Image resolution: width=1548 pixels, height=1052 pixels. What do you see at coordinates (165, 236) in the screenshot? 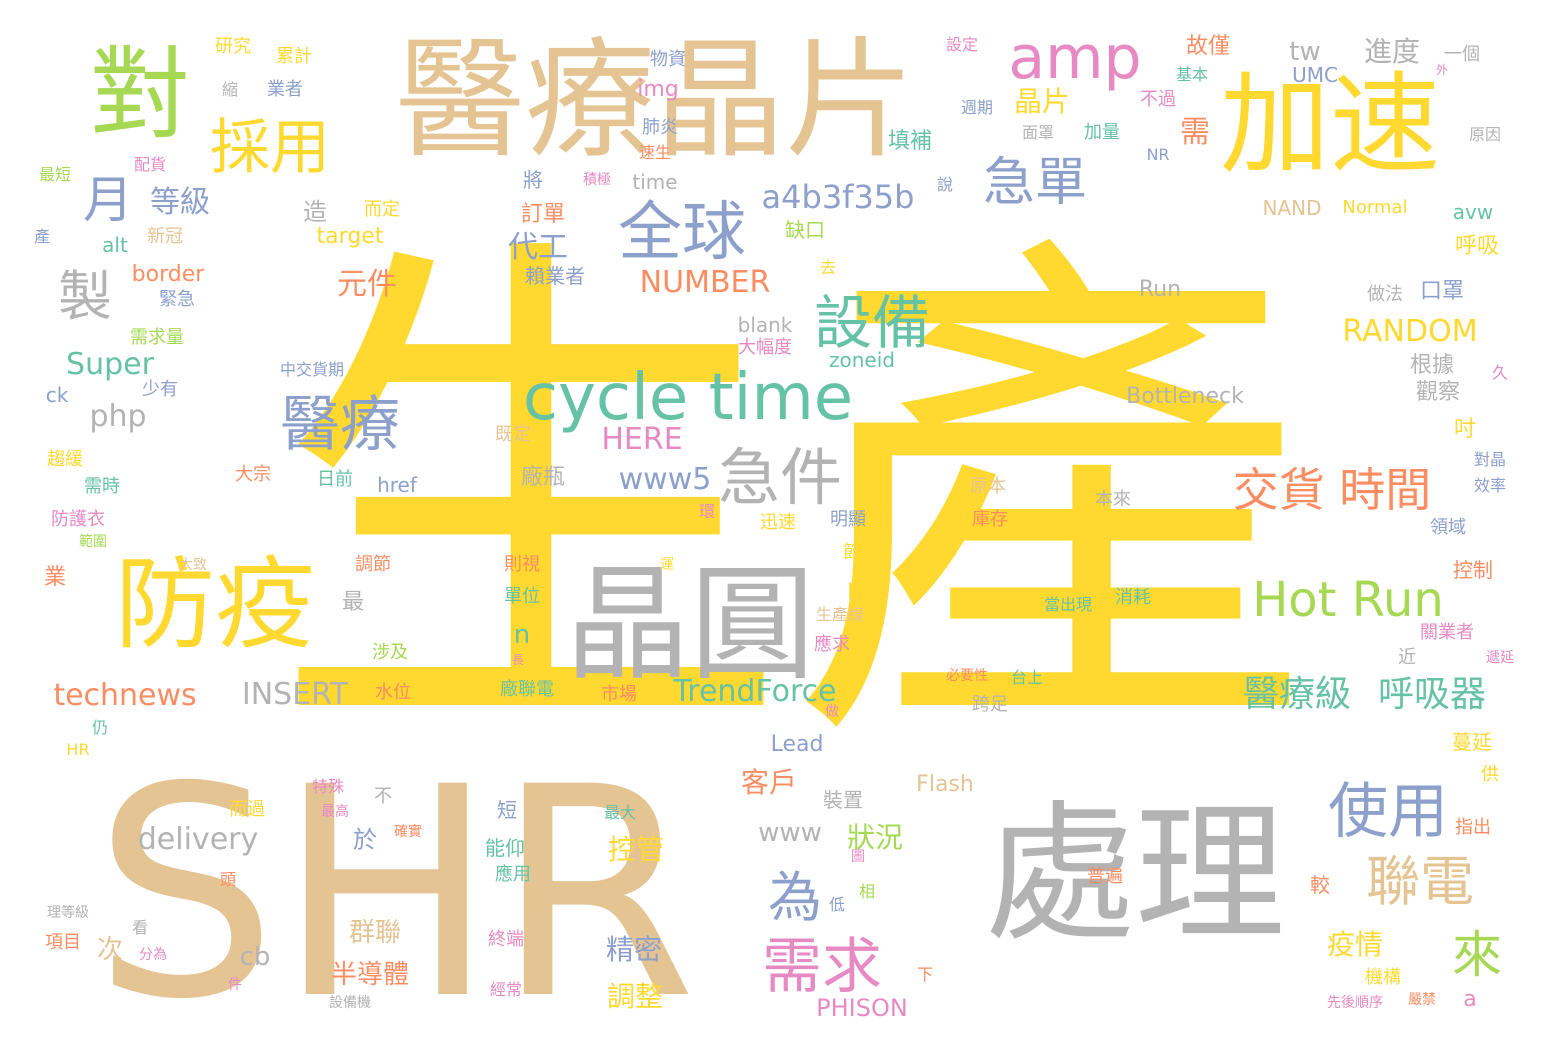
I see `cloud-word: 新冠` at bounding box center [165, 236].